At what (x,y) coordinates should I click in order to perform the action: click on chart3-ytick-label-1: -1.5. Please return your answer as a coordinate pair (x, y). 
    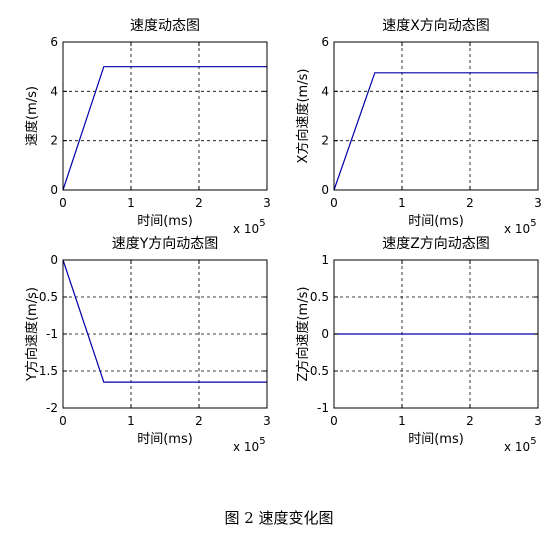
    Looking at the image, I should click on (46, 371).